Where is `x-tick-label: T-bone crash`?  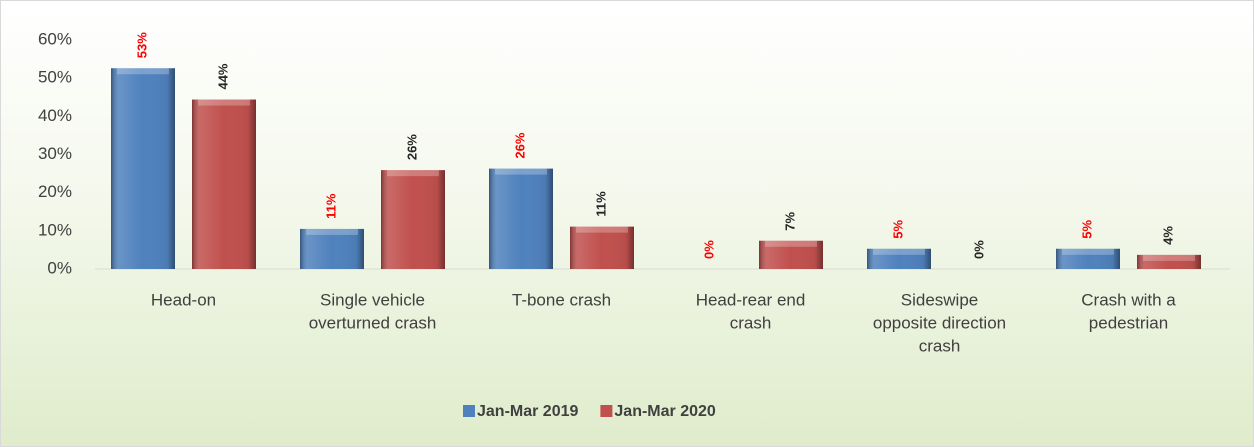 x-tick-label: T-bone crash is located at coordinates (561, 299).